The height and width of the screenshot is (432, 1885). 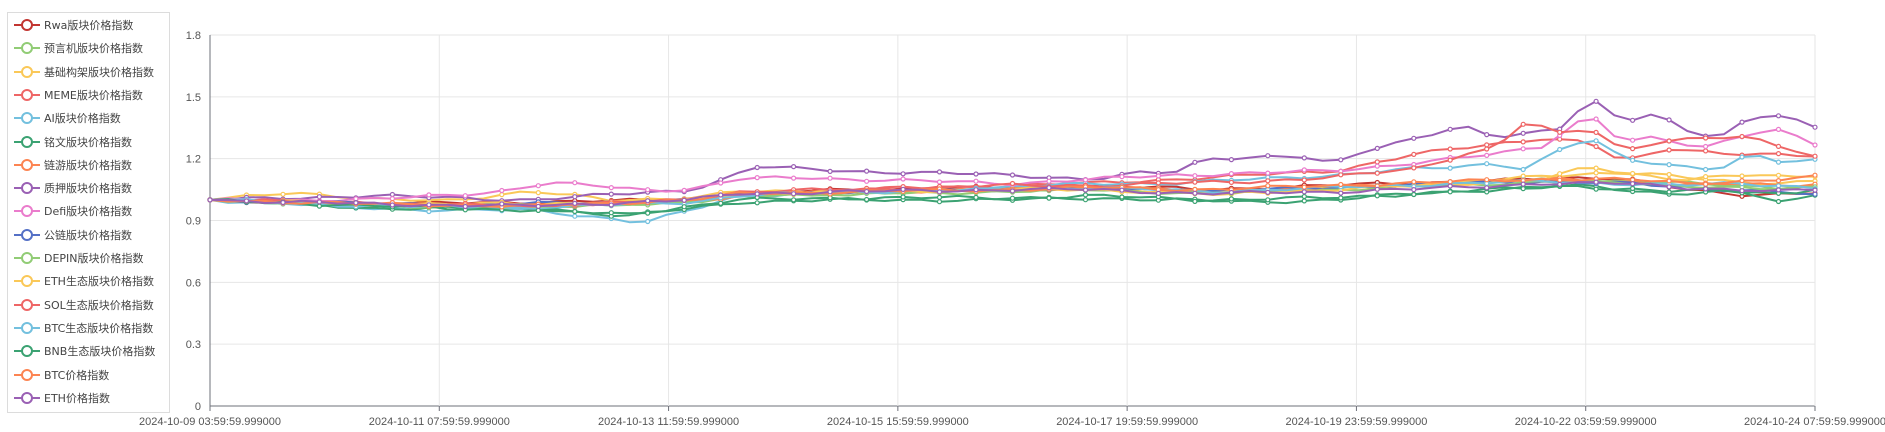 What do you see at coordinates (67, 118) in the screenshot?
I see `legend-item: AI版块价格指数` at bounding box center [67, 118].